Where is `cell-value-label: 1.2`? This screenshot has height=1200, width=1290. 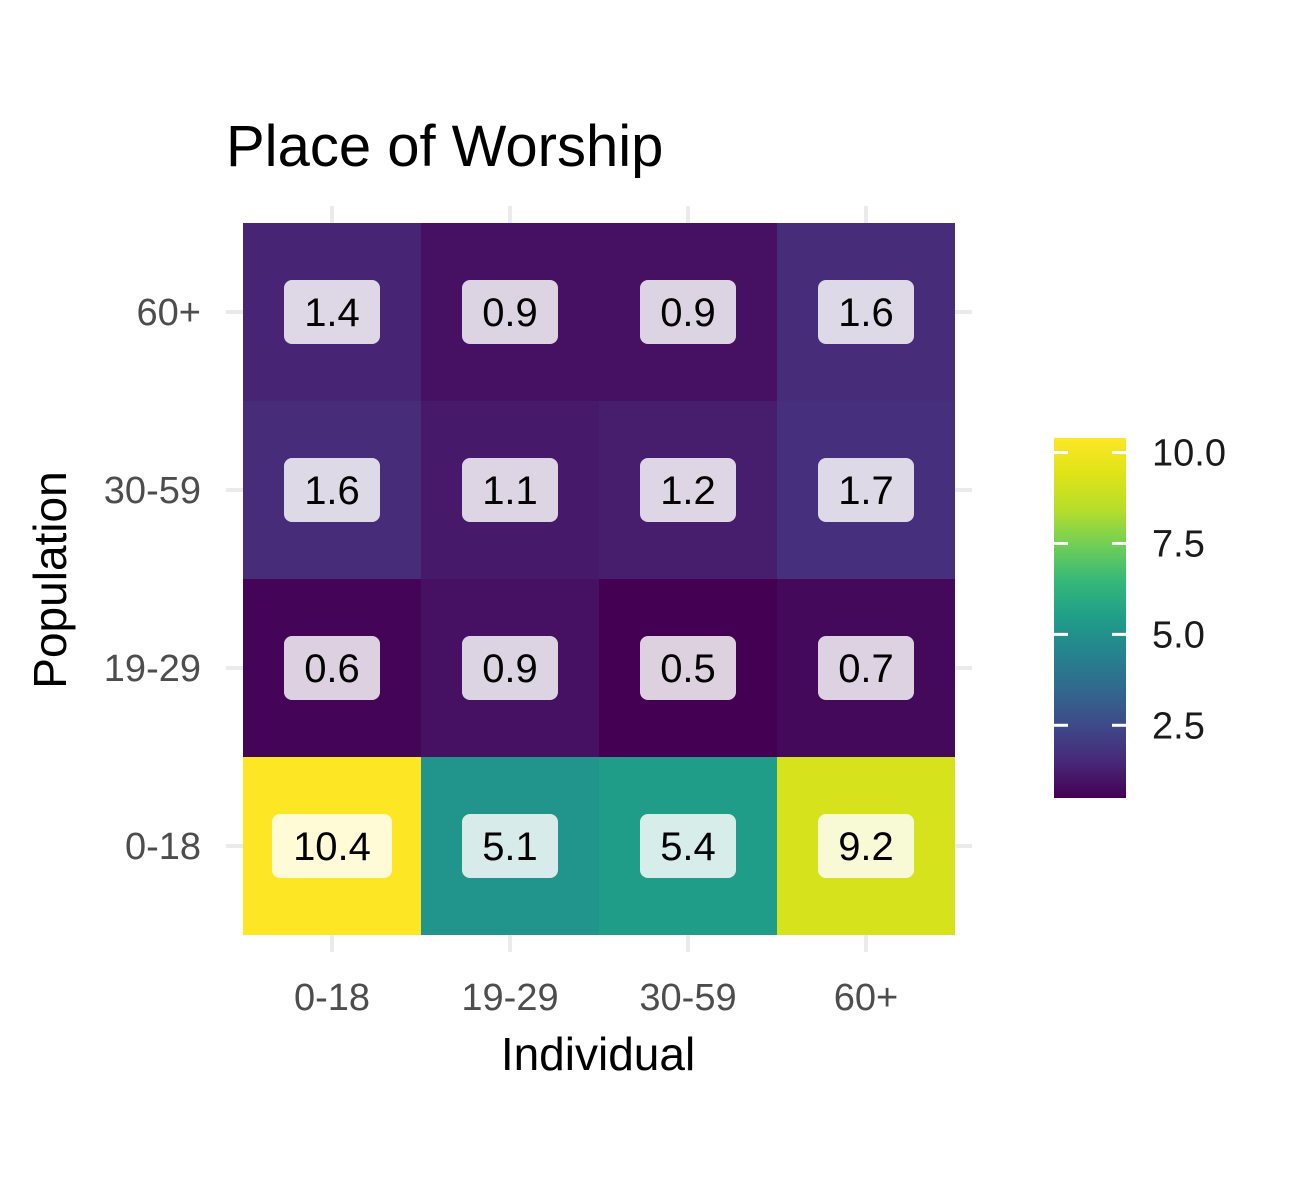
cell-value-label: 1.2 is located at coordinates (688, 491).